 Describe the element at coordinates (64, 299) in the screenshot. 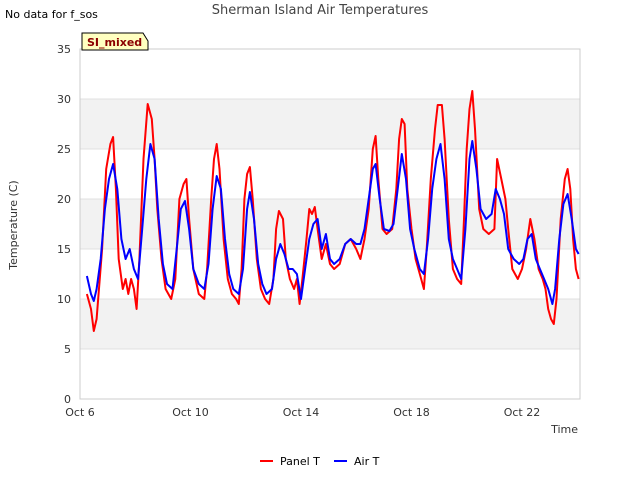

I see `y-tick-label: 10` at that location.